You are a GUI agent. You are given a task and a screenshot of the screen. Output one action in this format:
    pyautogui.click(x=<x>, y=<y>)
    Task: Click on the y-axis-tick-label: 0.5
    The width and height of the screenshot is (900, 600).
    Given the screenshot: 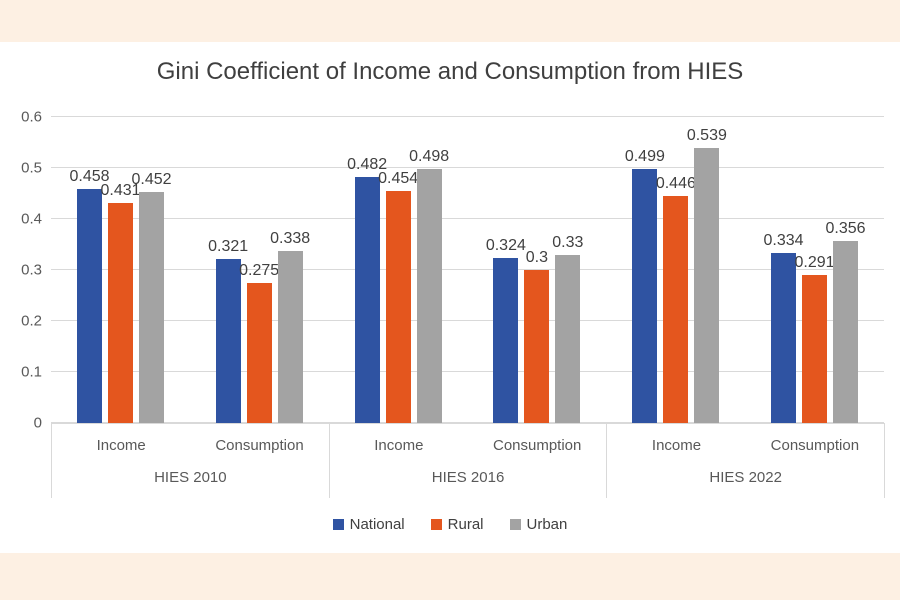 What is the action you would take?
    pyautogui.click(x=31, y=168)
    